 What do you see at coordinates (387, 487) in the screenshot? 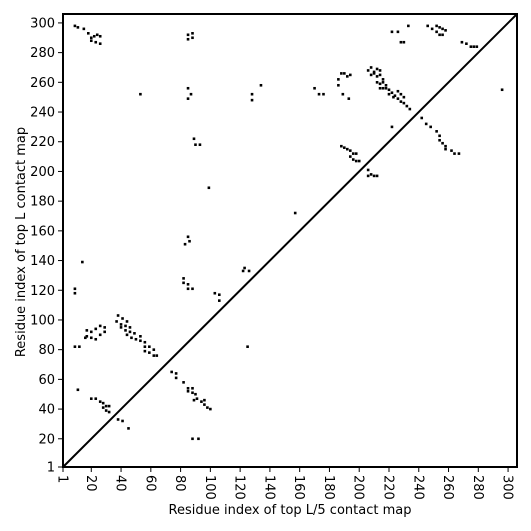
I see `x-tick-label: 220` at bounding box center [387, 487].